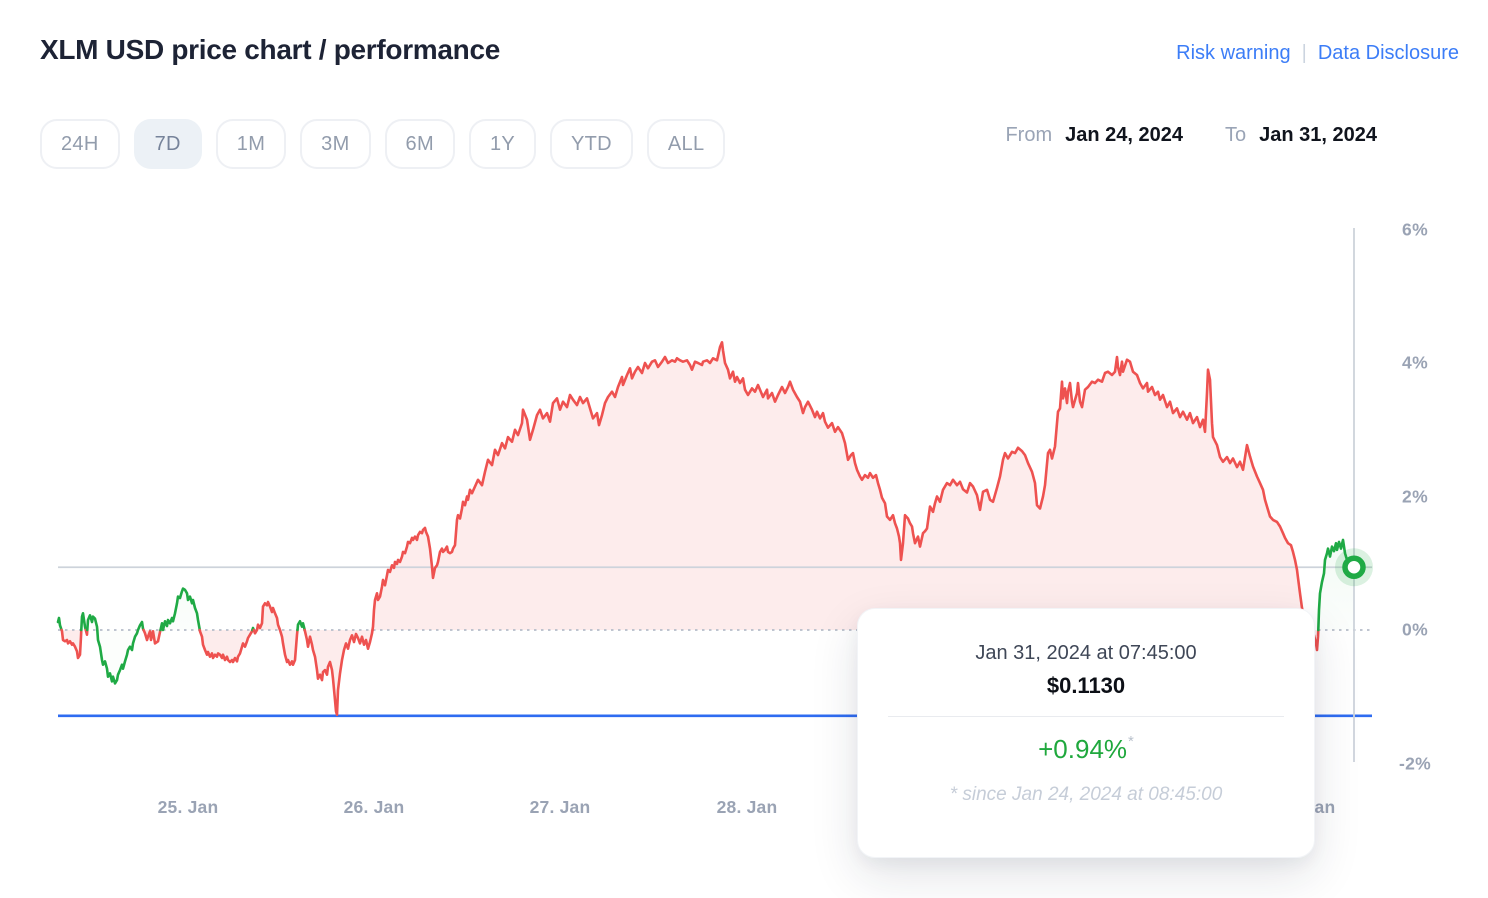  What do you see at coordinates (251, 144) in the screenshot?
I see `range-button-1m: 1M` at bounding box center [251, 144].